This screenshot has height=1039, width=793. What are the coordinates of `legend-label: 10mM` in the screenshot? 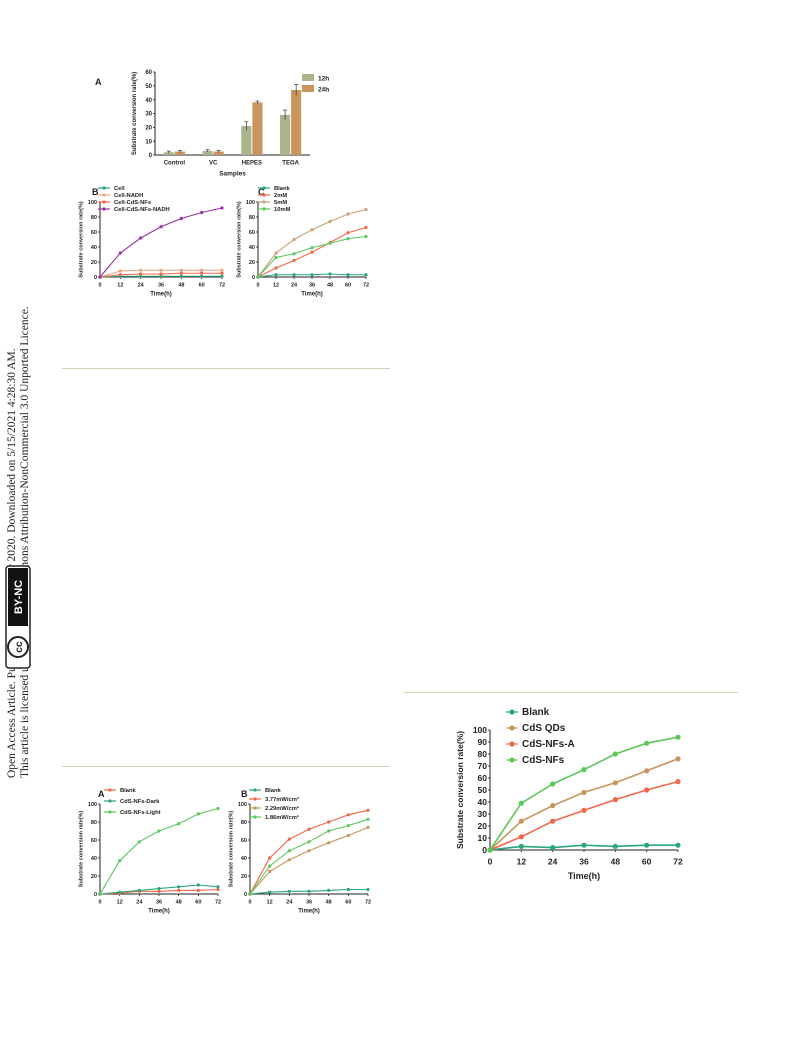 It's located at (282, 210).